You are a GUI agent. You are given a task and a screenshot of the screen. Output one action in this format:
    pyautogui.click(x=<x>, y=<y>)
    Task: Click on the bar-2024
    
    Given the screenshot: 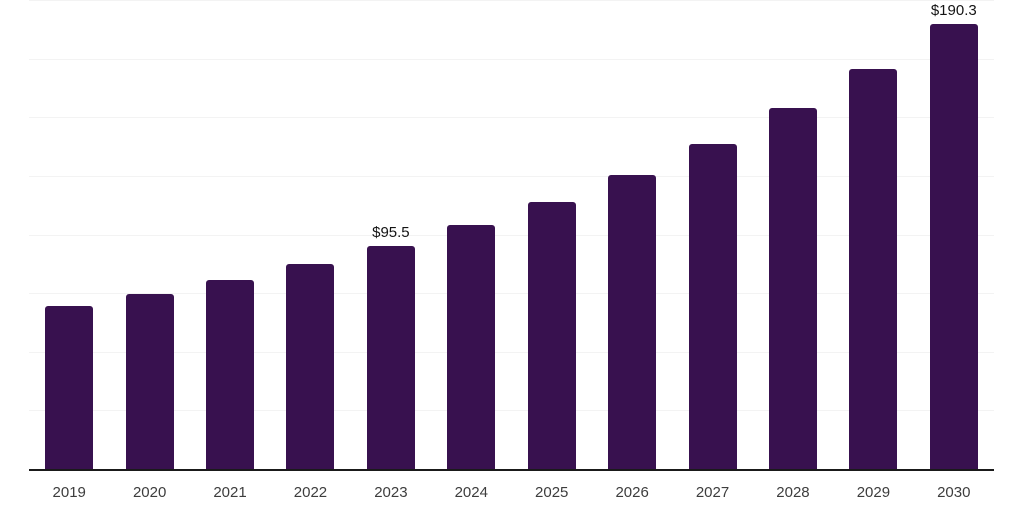 What is the action you would take?
    pyautogui.click(x=471, y=347)
    